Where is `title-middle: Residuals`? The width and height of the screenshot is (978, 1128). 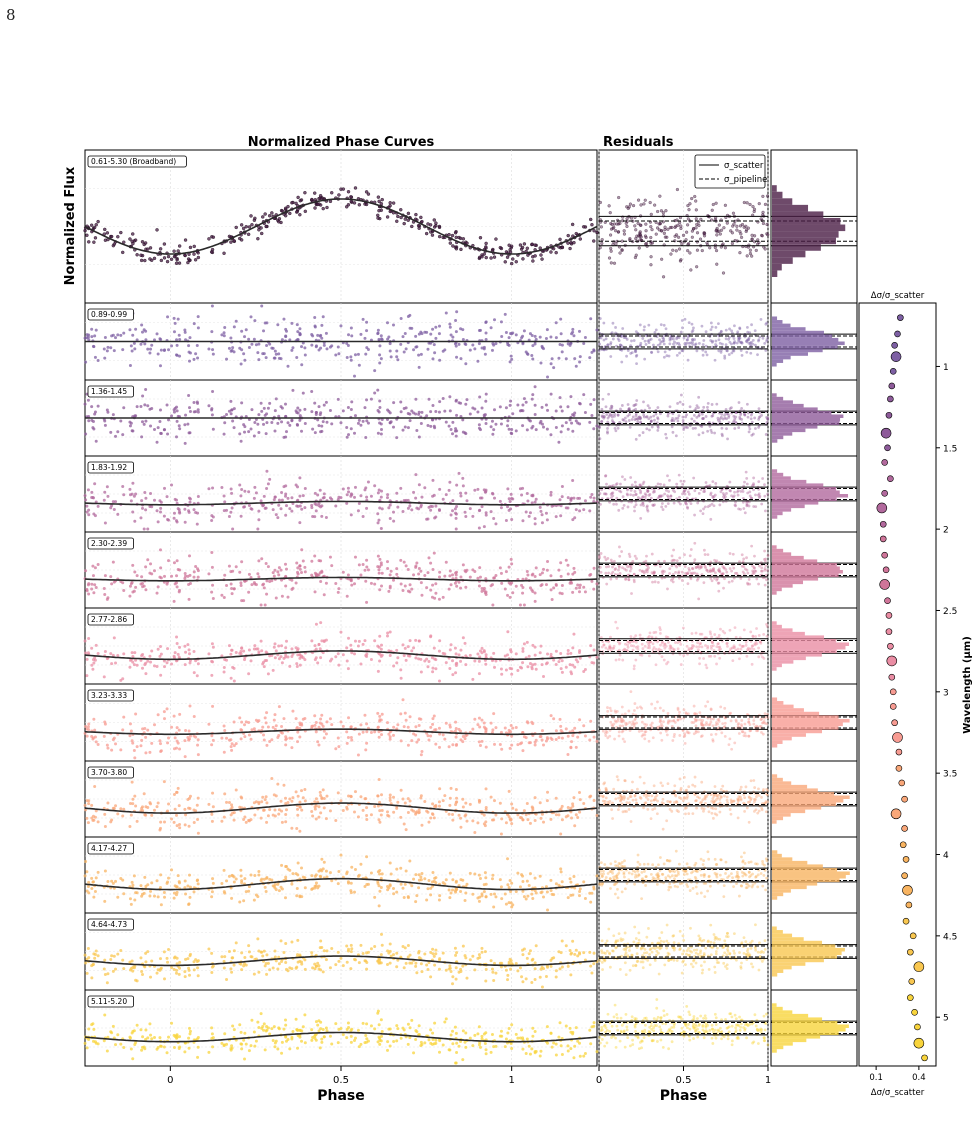
title-middle: Residuals is located at coordinates (638, 142).